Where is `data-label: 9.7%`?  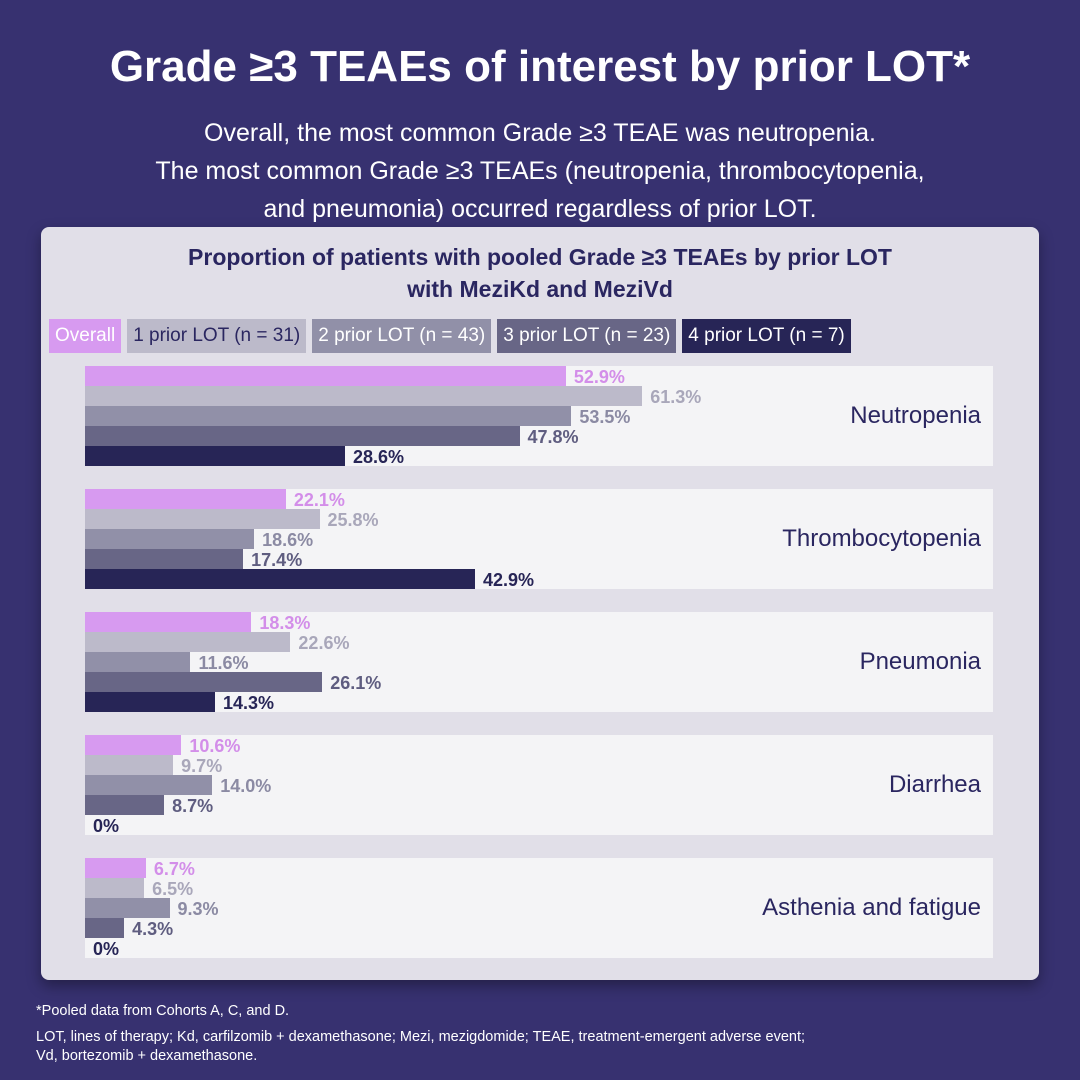
data-label: 9.7% is located at coordinates (202, 766).